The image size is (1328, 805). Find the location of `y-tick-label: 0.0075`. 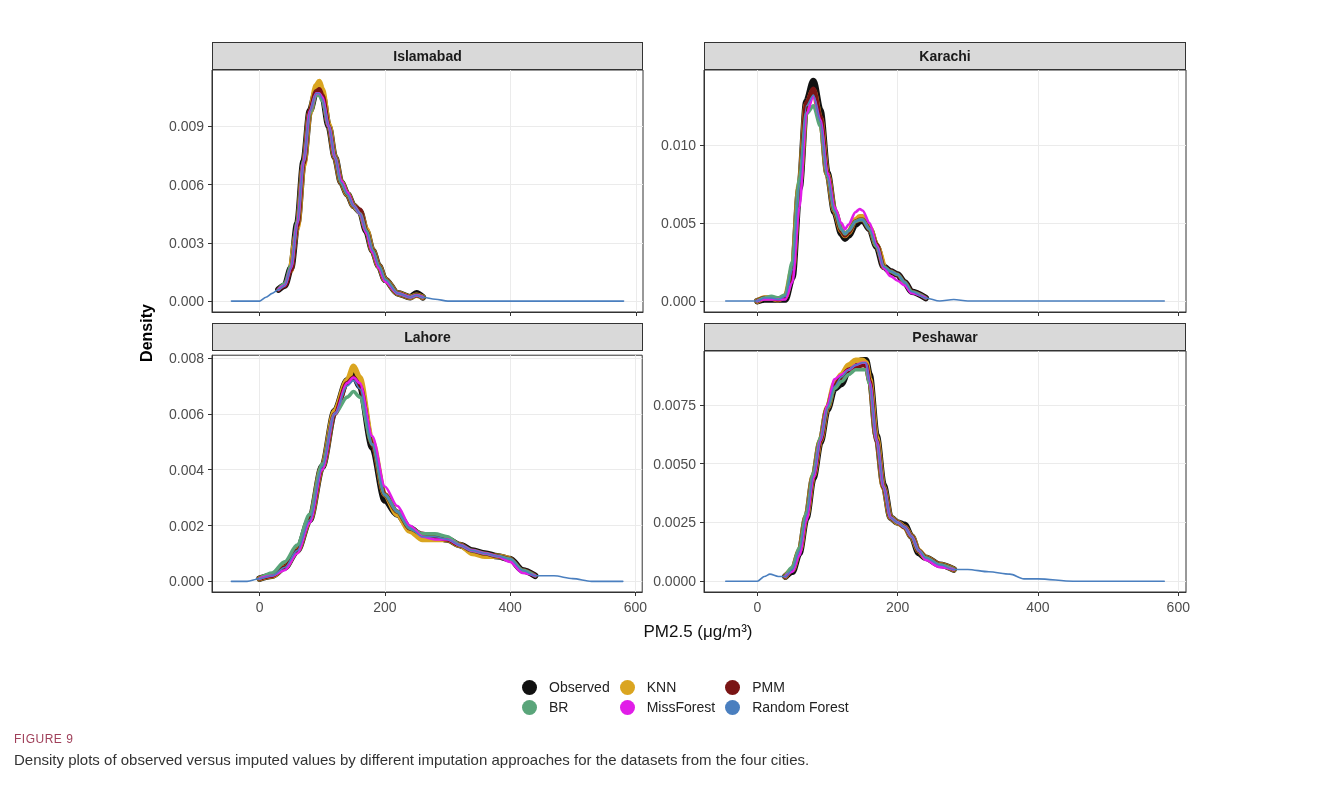

y-tick-label: 0.0075 is located at coordinates (675, 405).